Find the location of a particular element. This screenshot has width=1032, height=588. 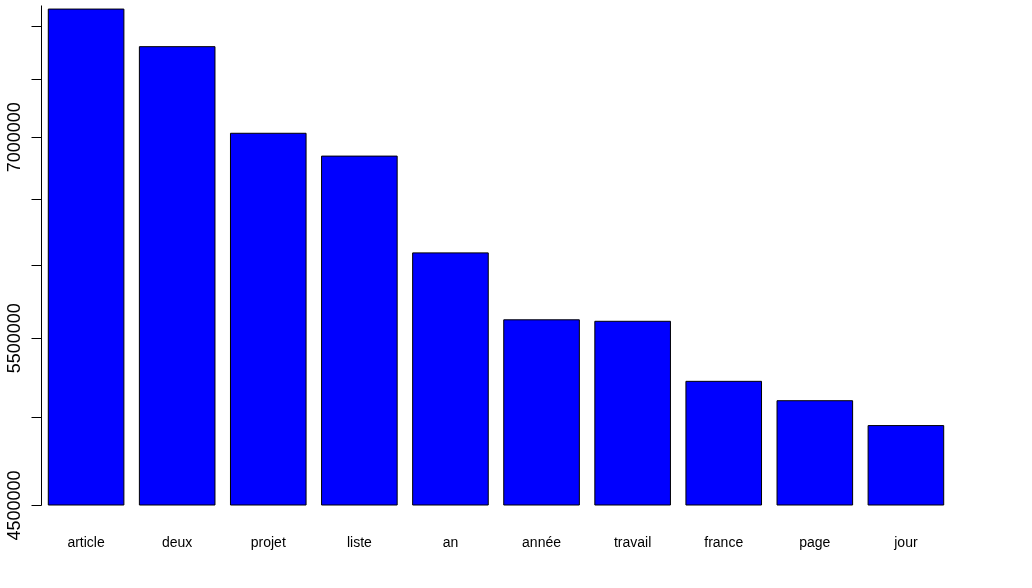

y-tick-label: 7000000 is located at coordinates (13, 137).